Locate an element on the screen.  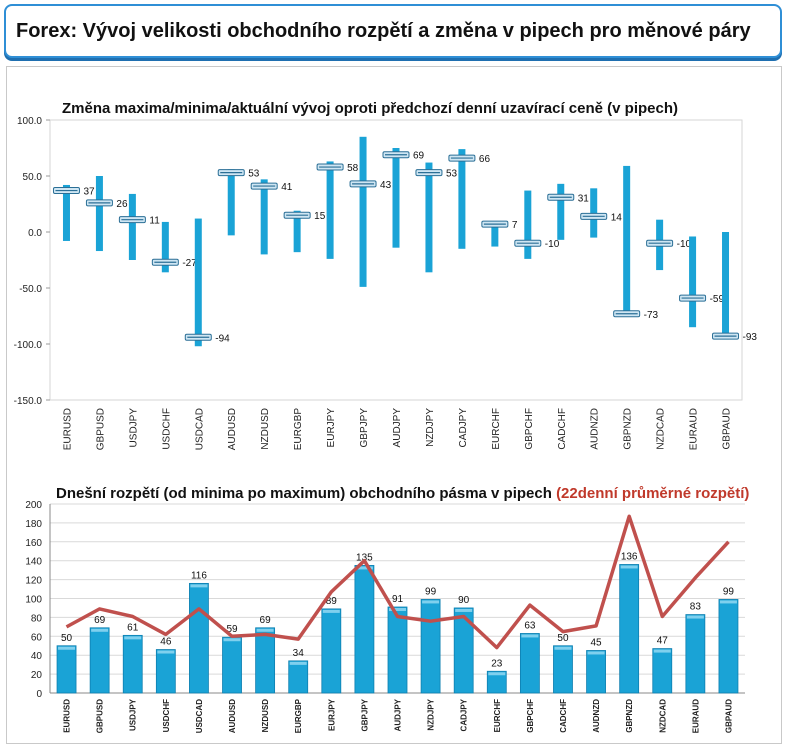
chart1-category-label: USDCAD is located at coordinates (199, 429).